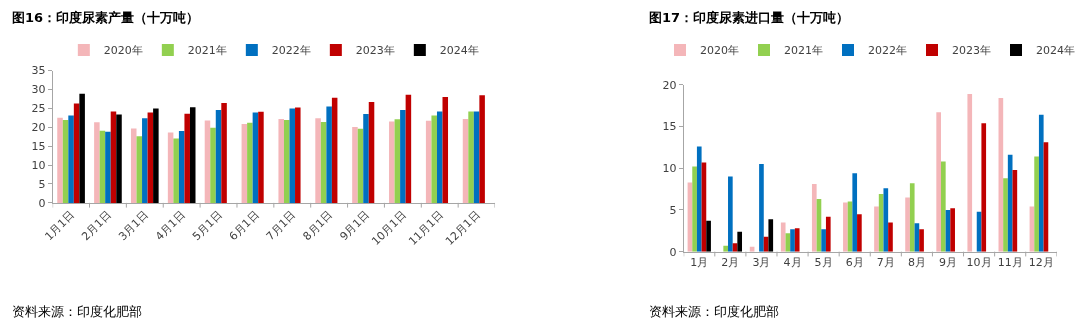  What do you see at coordinates (96, 226) in the screenshot?
I see `x-tick-label: 2月1日` at bounding box center [96, 226].